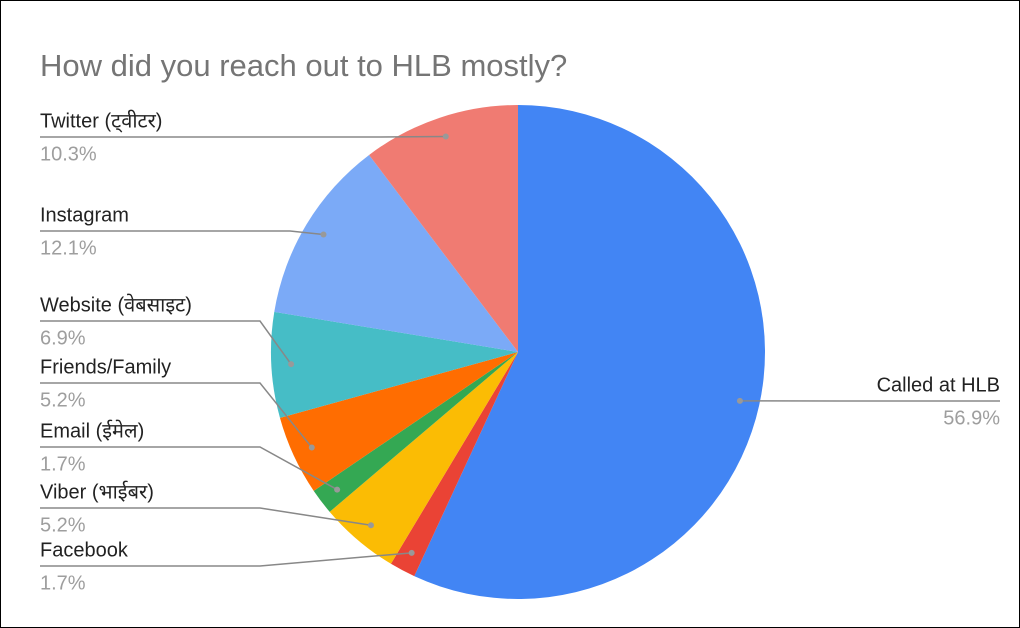 This screenshot has height=628, width=1020. I want to click on slice-label: Website (वेबसाइट), so click(116, 304).